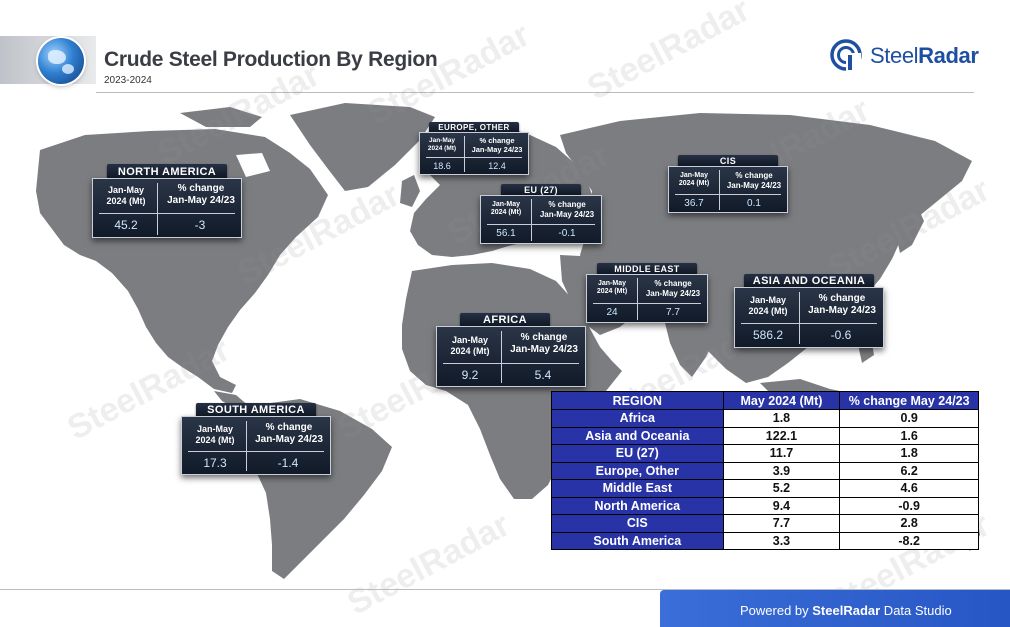  What do you see at coordinates (909, 523) in the screenshot?
I see `region-change: 2.8` at bounding box center [909, 523].